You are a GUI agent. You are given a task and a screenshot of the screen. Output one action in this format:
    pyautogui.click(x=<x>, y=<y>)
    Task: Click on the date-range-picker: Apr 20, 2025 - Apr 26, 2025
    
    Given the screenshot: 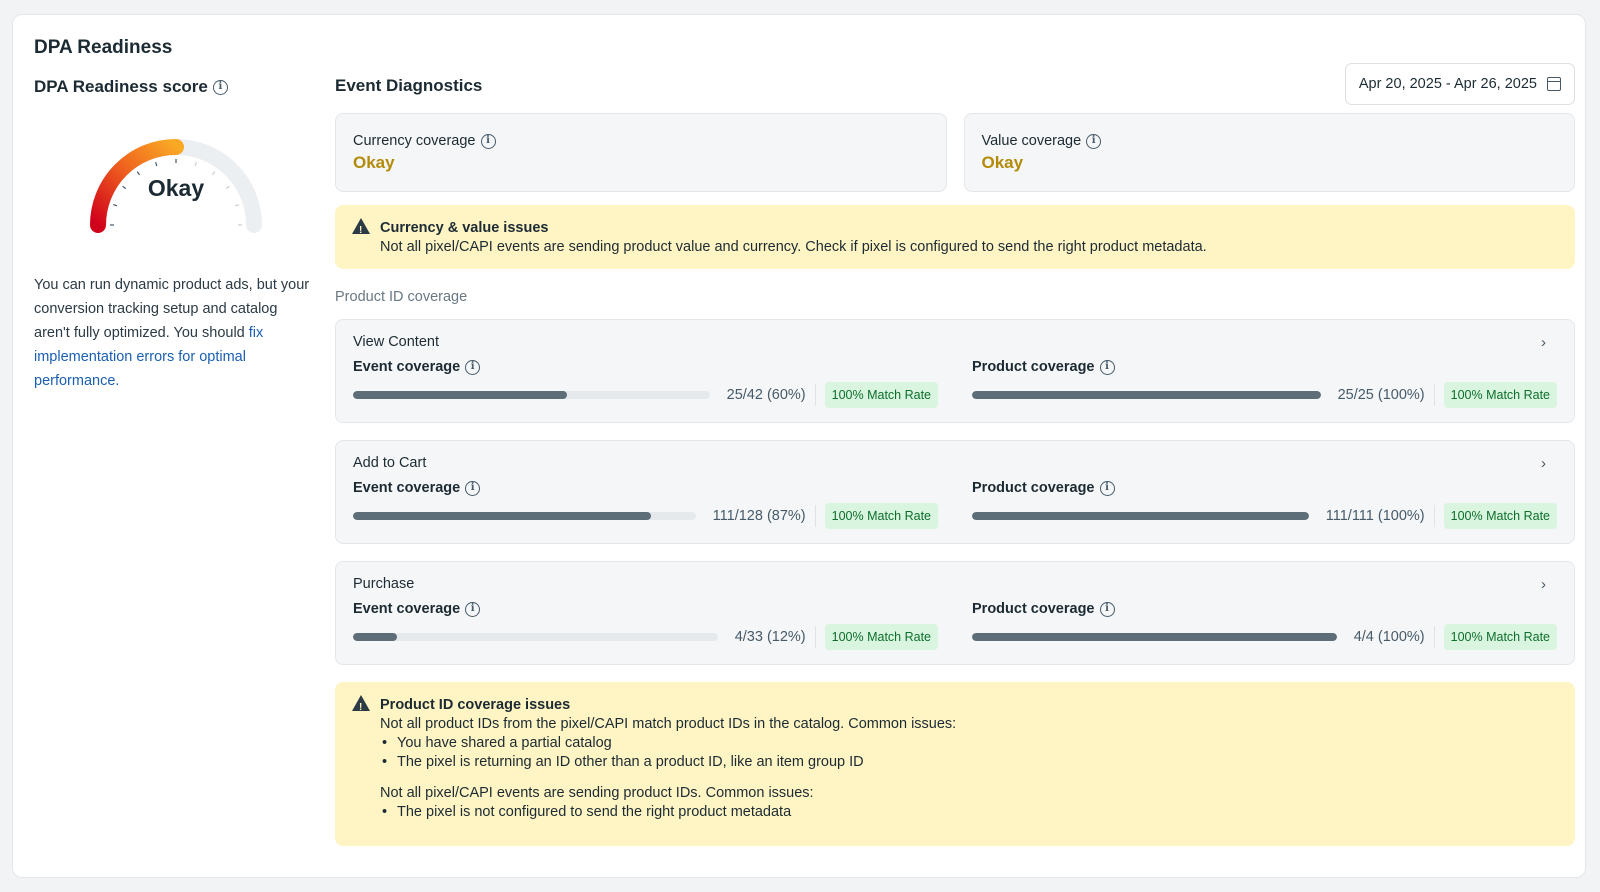 What is the action you would take?
    pyautogui.click(x=1459, y=84)
    